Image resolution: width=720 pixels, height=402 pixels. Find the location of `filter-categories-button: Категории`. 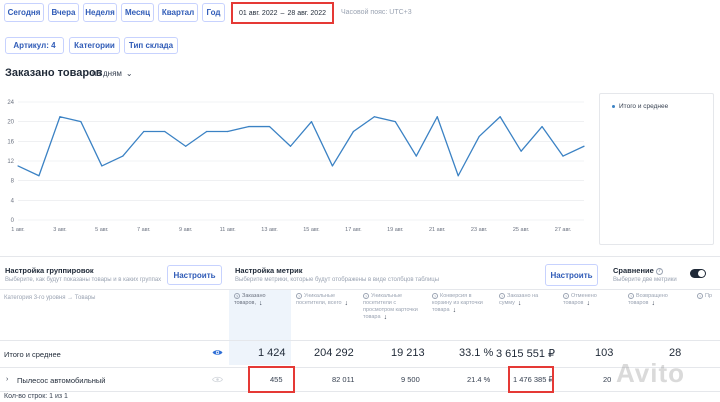

filter-categories-button: Категории is located at coordinates (94, 45).